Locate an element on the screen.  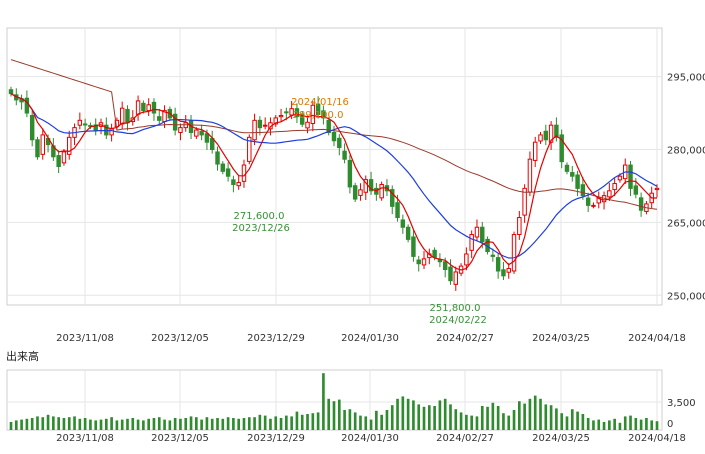
high-annotation-date: 2024/01/16 is located at coordinates (320, 102).